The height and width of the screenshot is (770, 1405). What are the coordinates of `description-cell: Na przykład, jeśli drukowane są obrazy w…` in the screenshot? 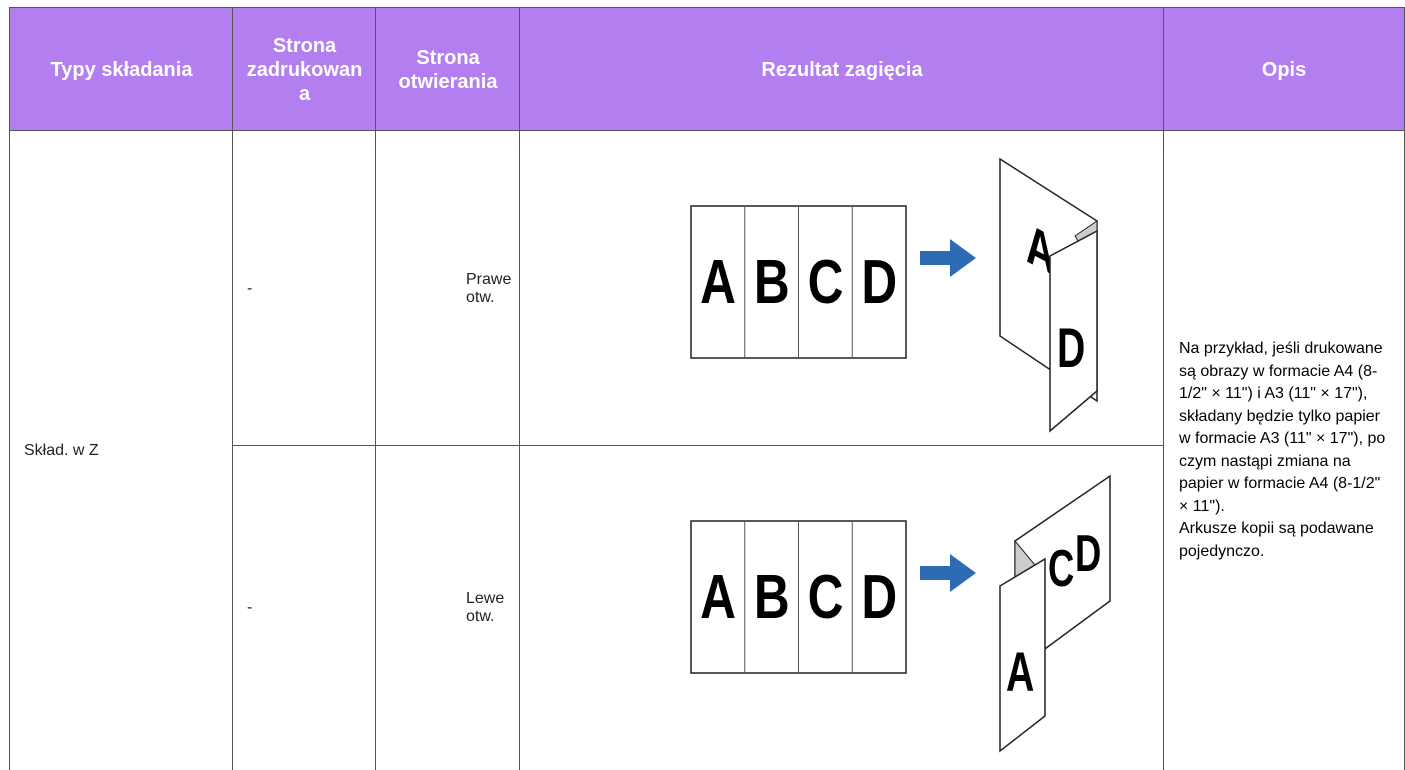 It's located at (1284, 450).